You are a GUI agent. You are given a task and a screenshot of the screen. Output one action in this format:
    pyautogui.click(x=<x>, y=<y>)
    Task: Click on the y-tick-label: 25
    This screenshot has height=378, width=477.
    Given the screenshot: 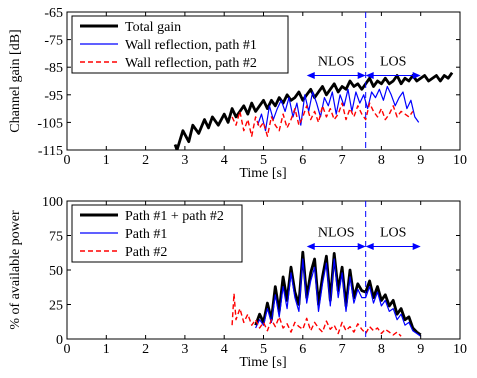 What is the action you would take?
    pyautogui.click(x=56, y=306)
    